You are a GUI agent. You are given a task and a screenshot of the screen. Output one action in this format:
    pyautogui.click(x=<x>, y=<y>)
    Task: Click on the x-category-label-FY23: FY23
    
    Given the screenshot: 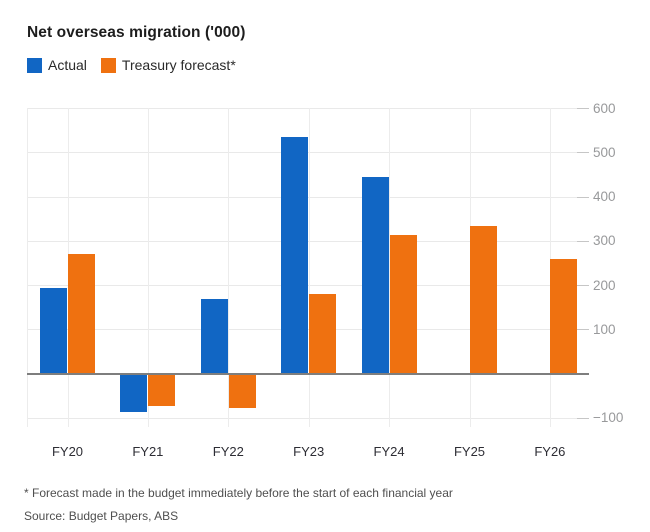 What is the action you would take?
    pyautogui.click(x=309, y=451)
    